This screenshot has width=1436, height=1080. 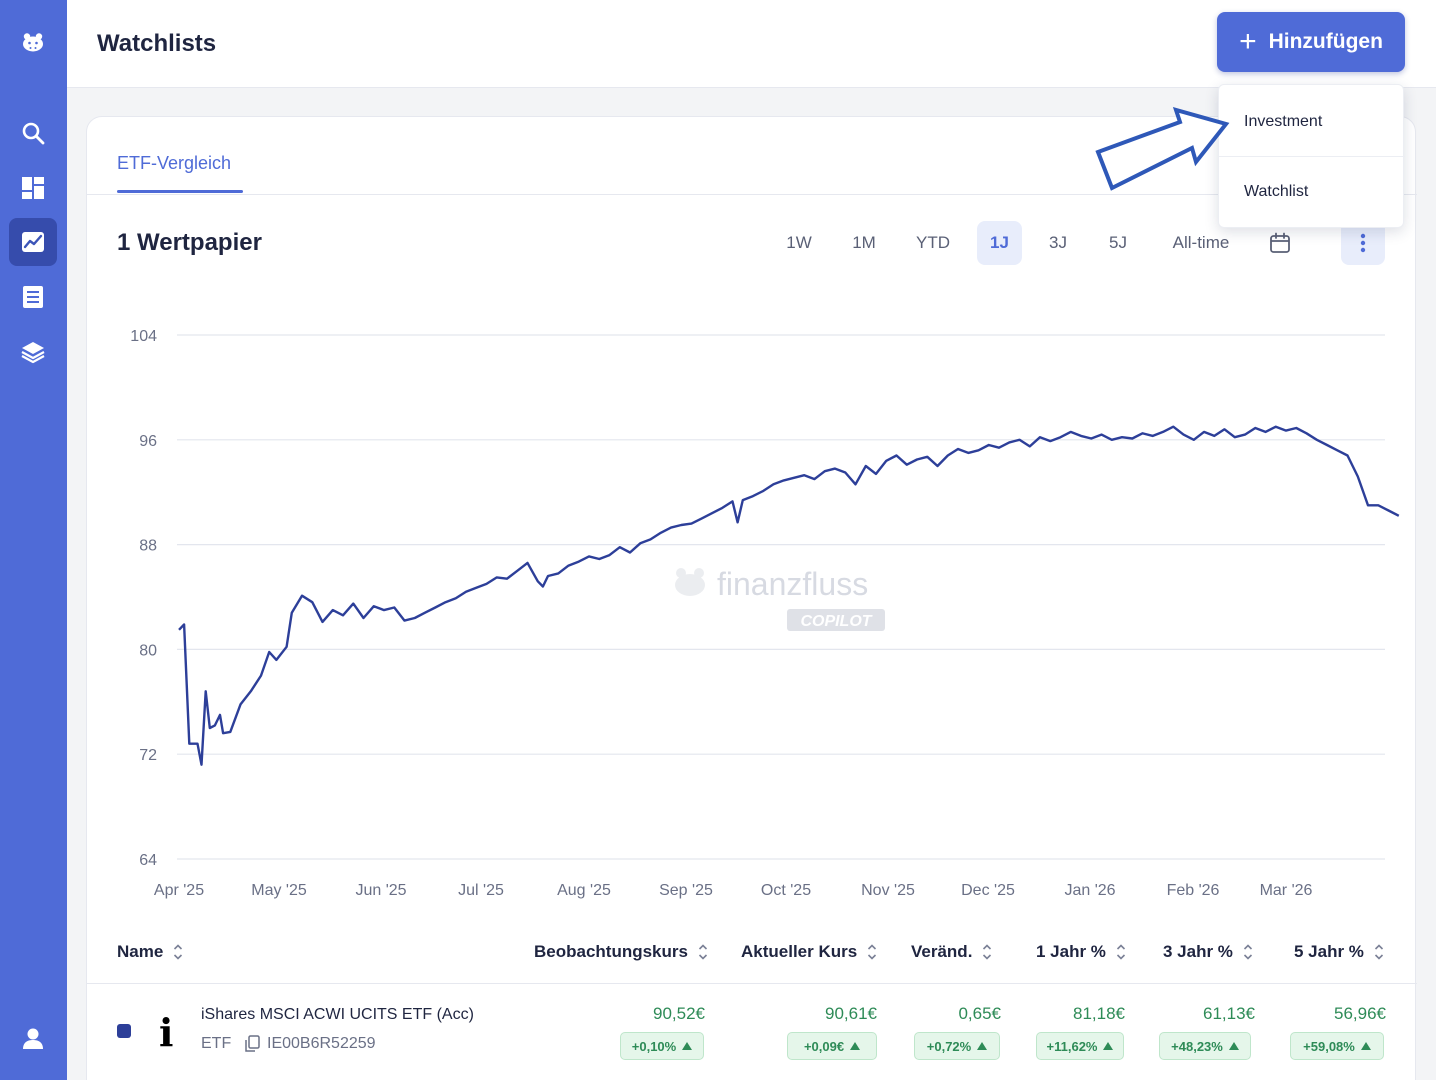 I want to click on search-icon, so click(x=33, y=133).